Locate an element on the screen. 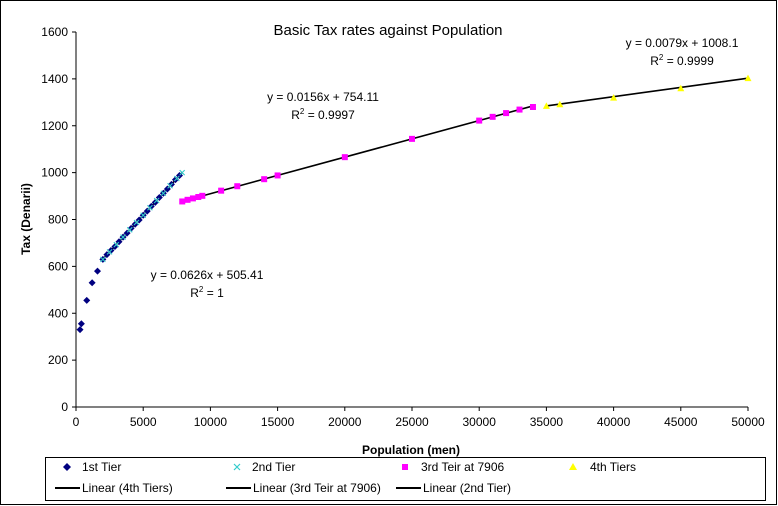 The width and height of the screenshot is (778, 506). y-tick-label: 1000 is located at coordinates (54, 173).